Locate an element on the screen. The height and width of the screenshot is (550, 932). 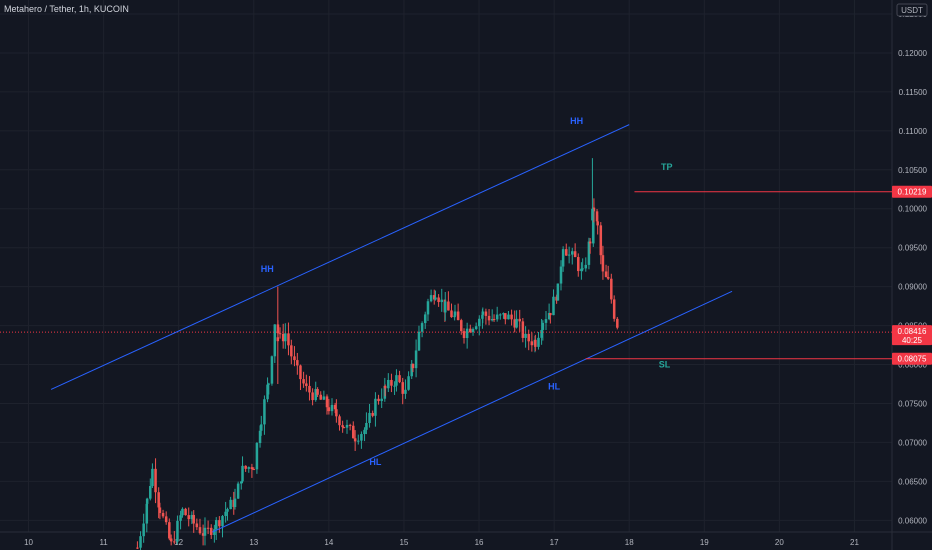
time-tick-label: 13 is located at coordinates (253, 542).